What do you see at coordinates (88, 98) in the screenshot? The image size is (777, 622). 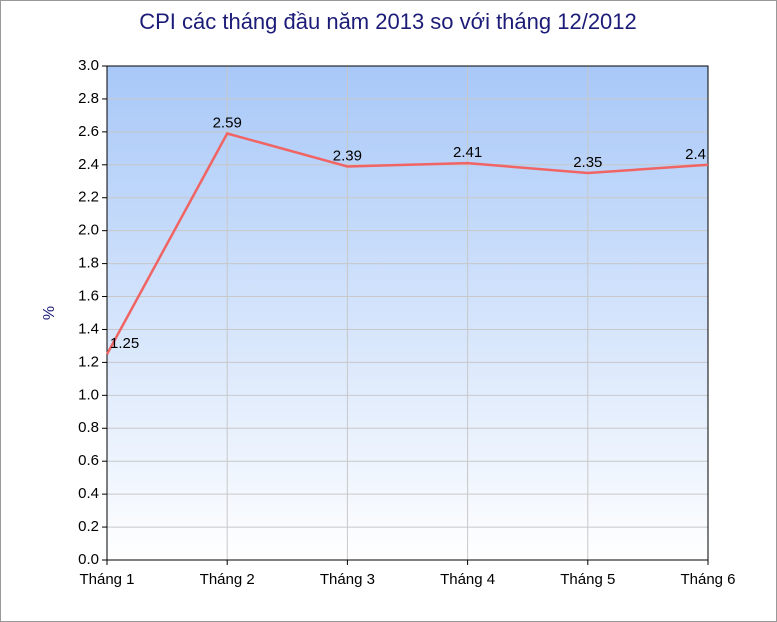 I see `y-tick-label: 2.8` at bounding box center [88, 98].